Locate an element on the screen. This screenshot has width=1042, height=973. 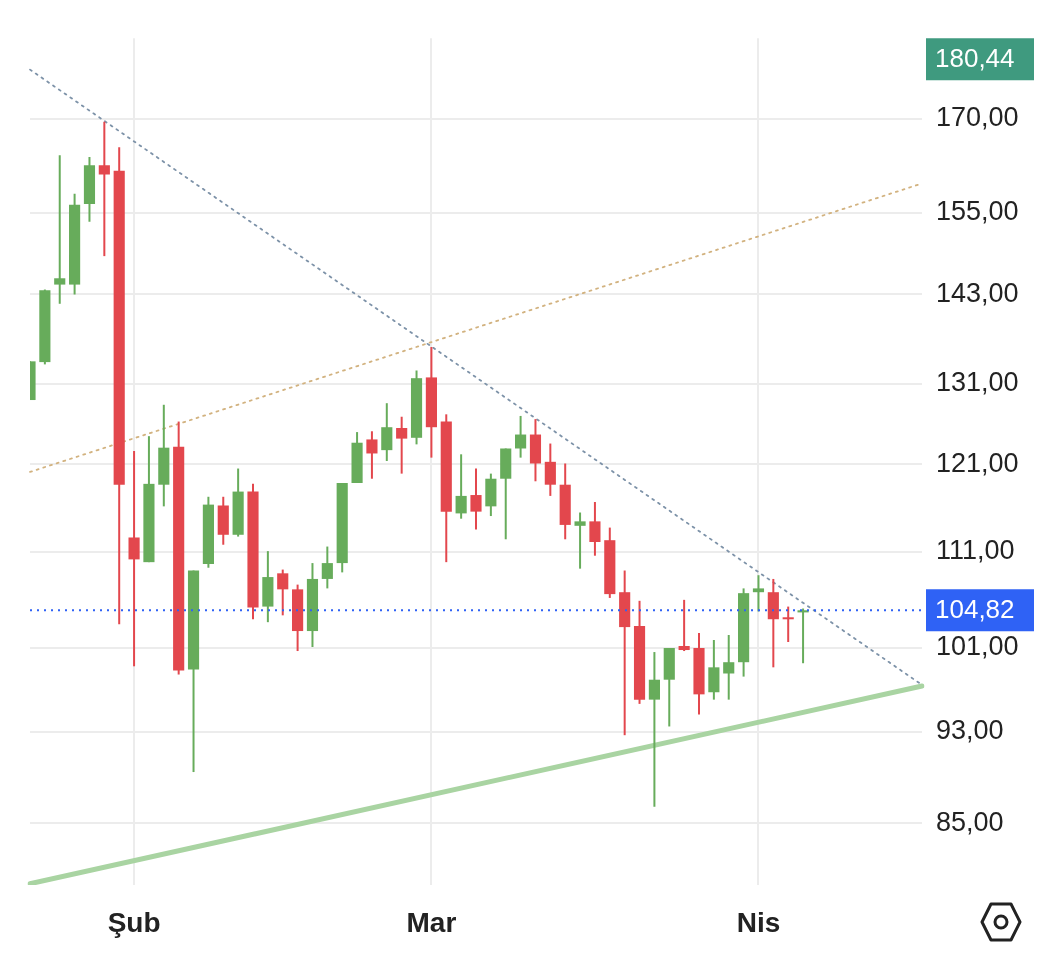
y-tick-label: 131,00 is located at coordinates (977, 382).